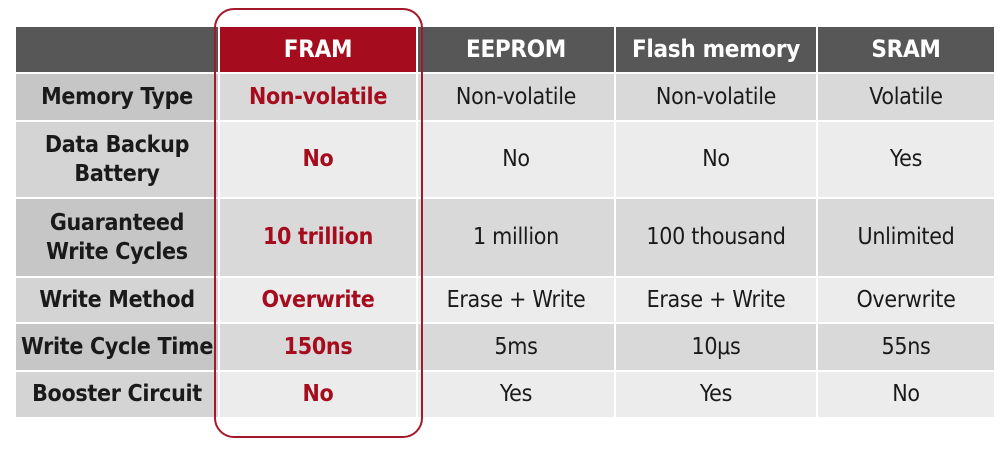  Describe the element at coordinates (906, 237) in the screenshot. I see `table-cell: Unlimited` at that location.